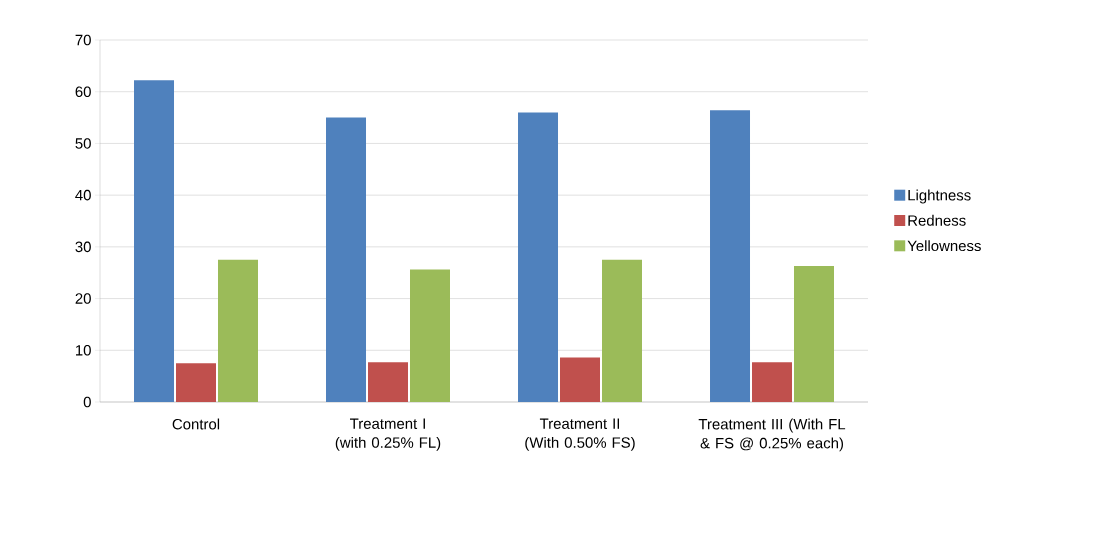 This screenshot has height=534, width=1098. Describe the element at coordinates (83, 298) in the screenshot. I see `y-tick-label: 20` at that location.